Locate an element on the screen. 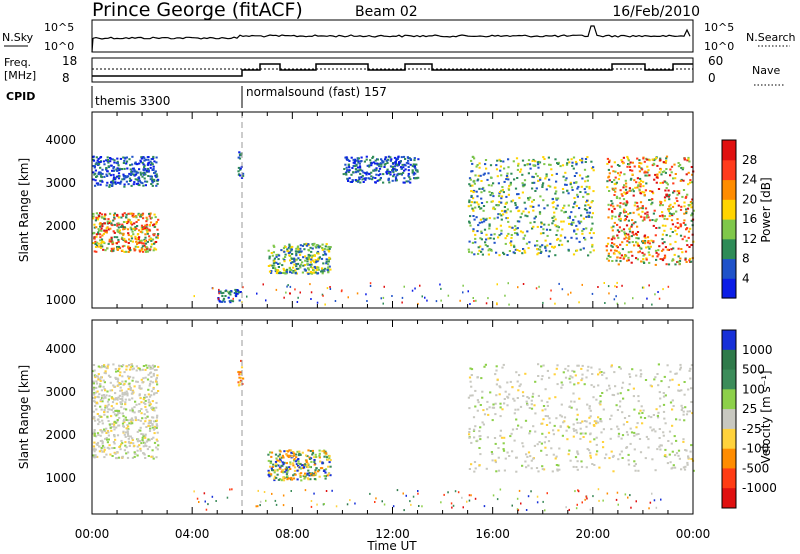  nsky-frame is located at coordinates (392, 36).